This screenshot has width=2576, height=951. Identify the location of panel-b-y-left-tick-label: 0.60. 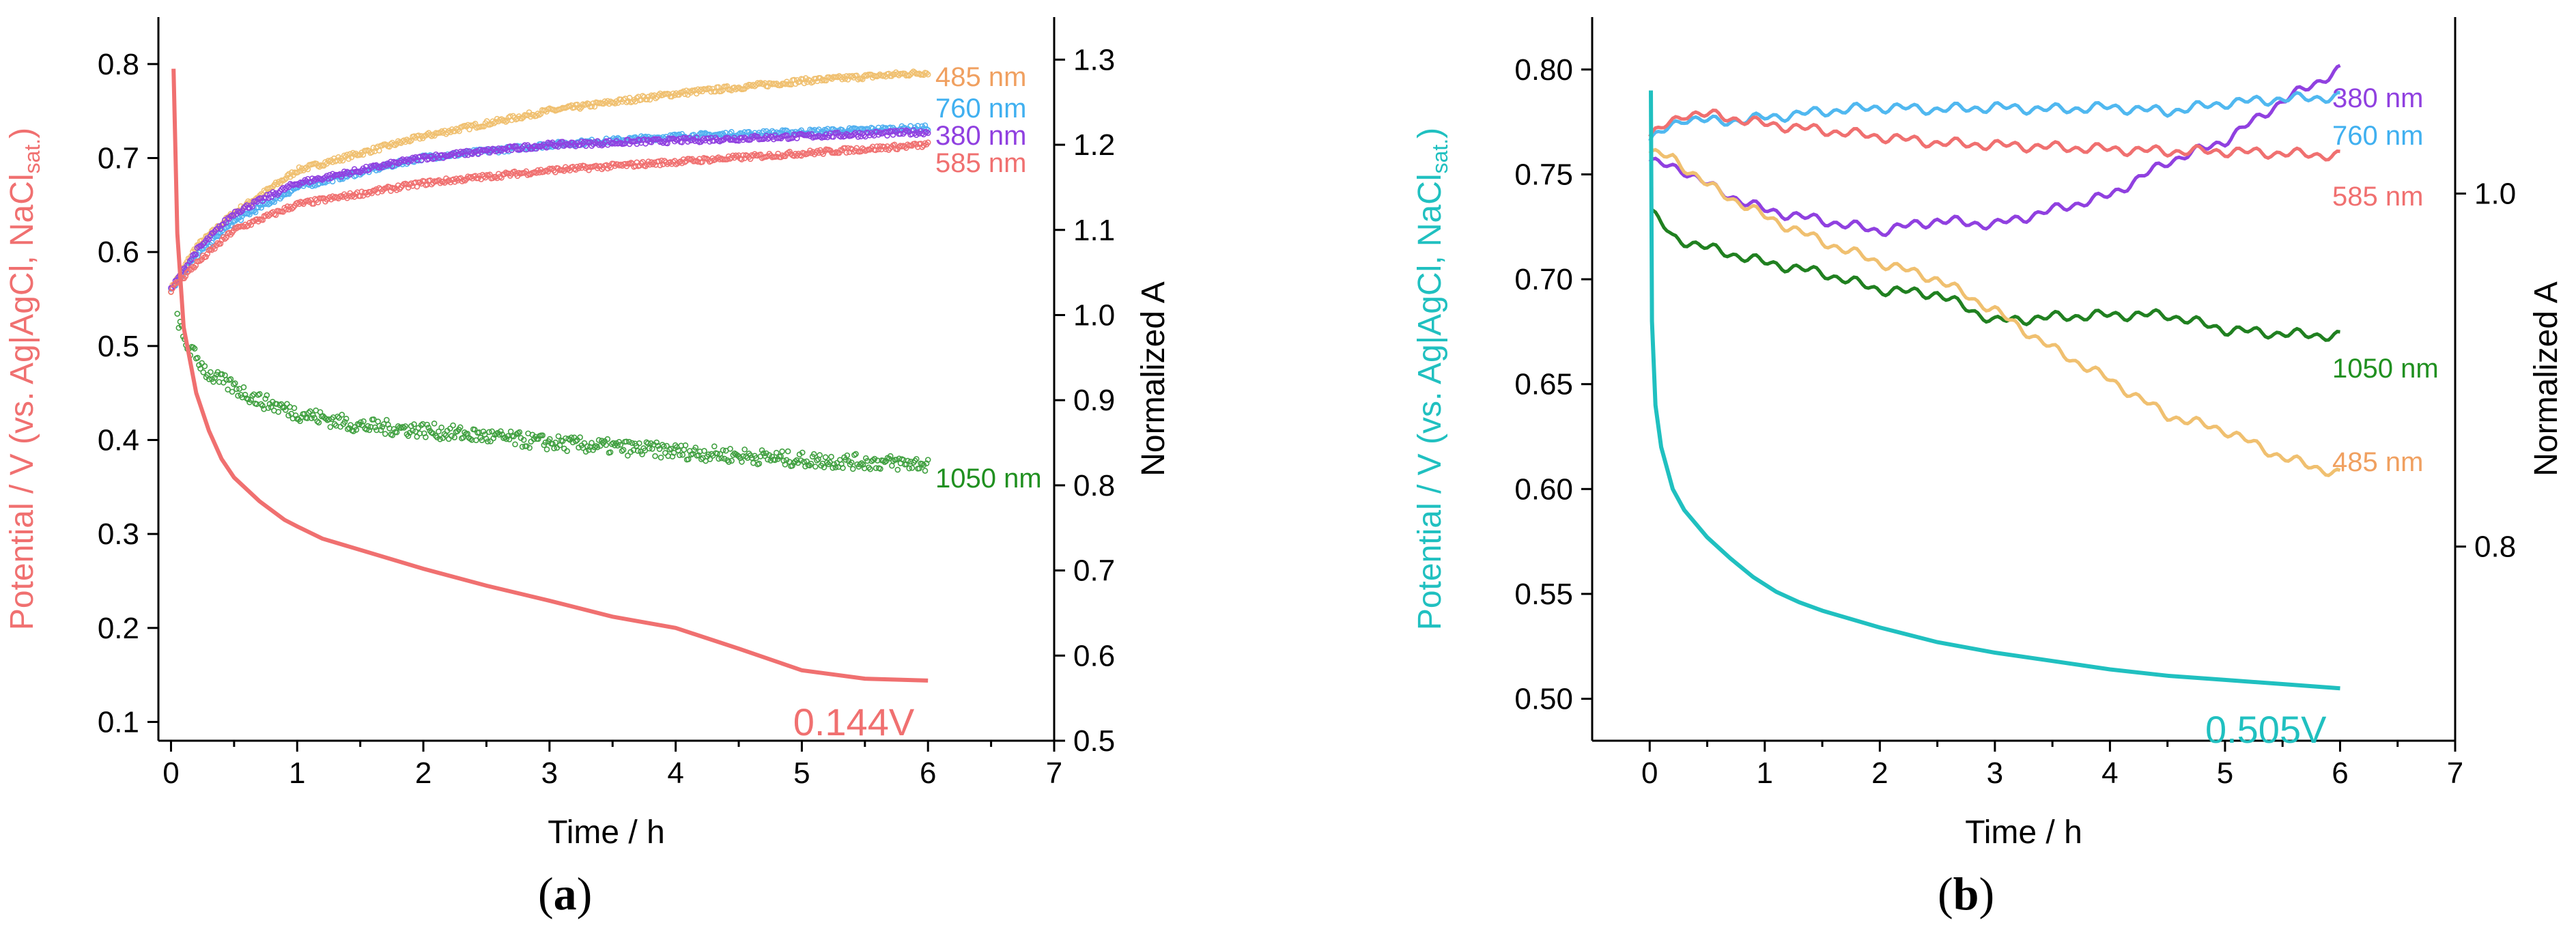
(1543, 489).